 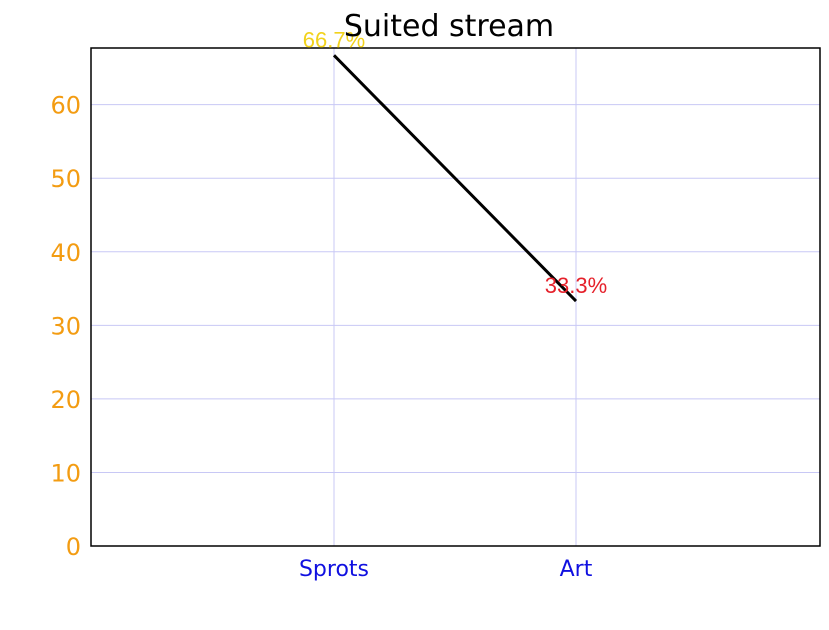 I want to click on y-axis-ticks: 0 10 20 30 40 50 60, so click(x=65, y=326).